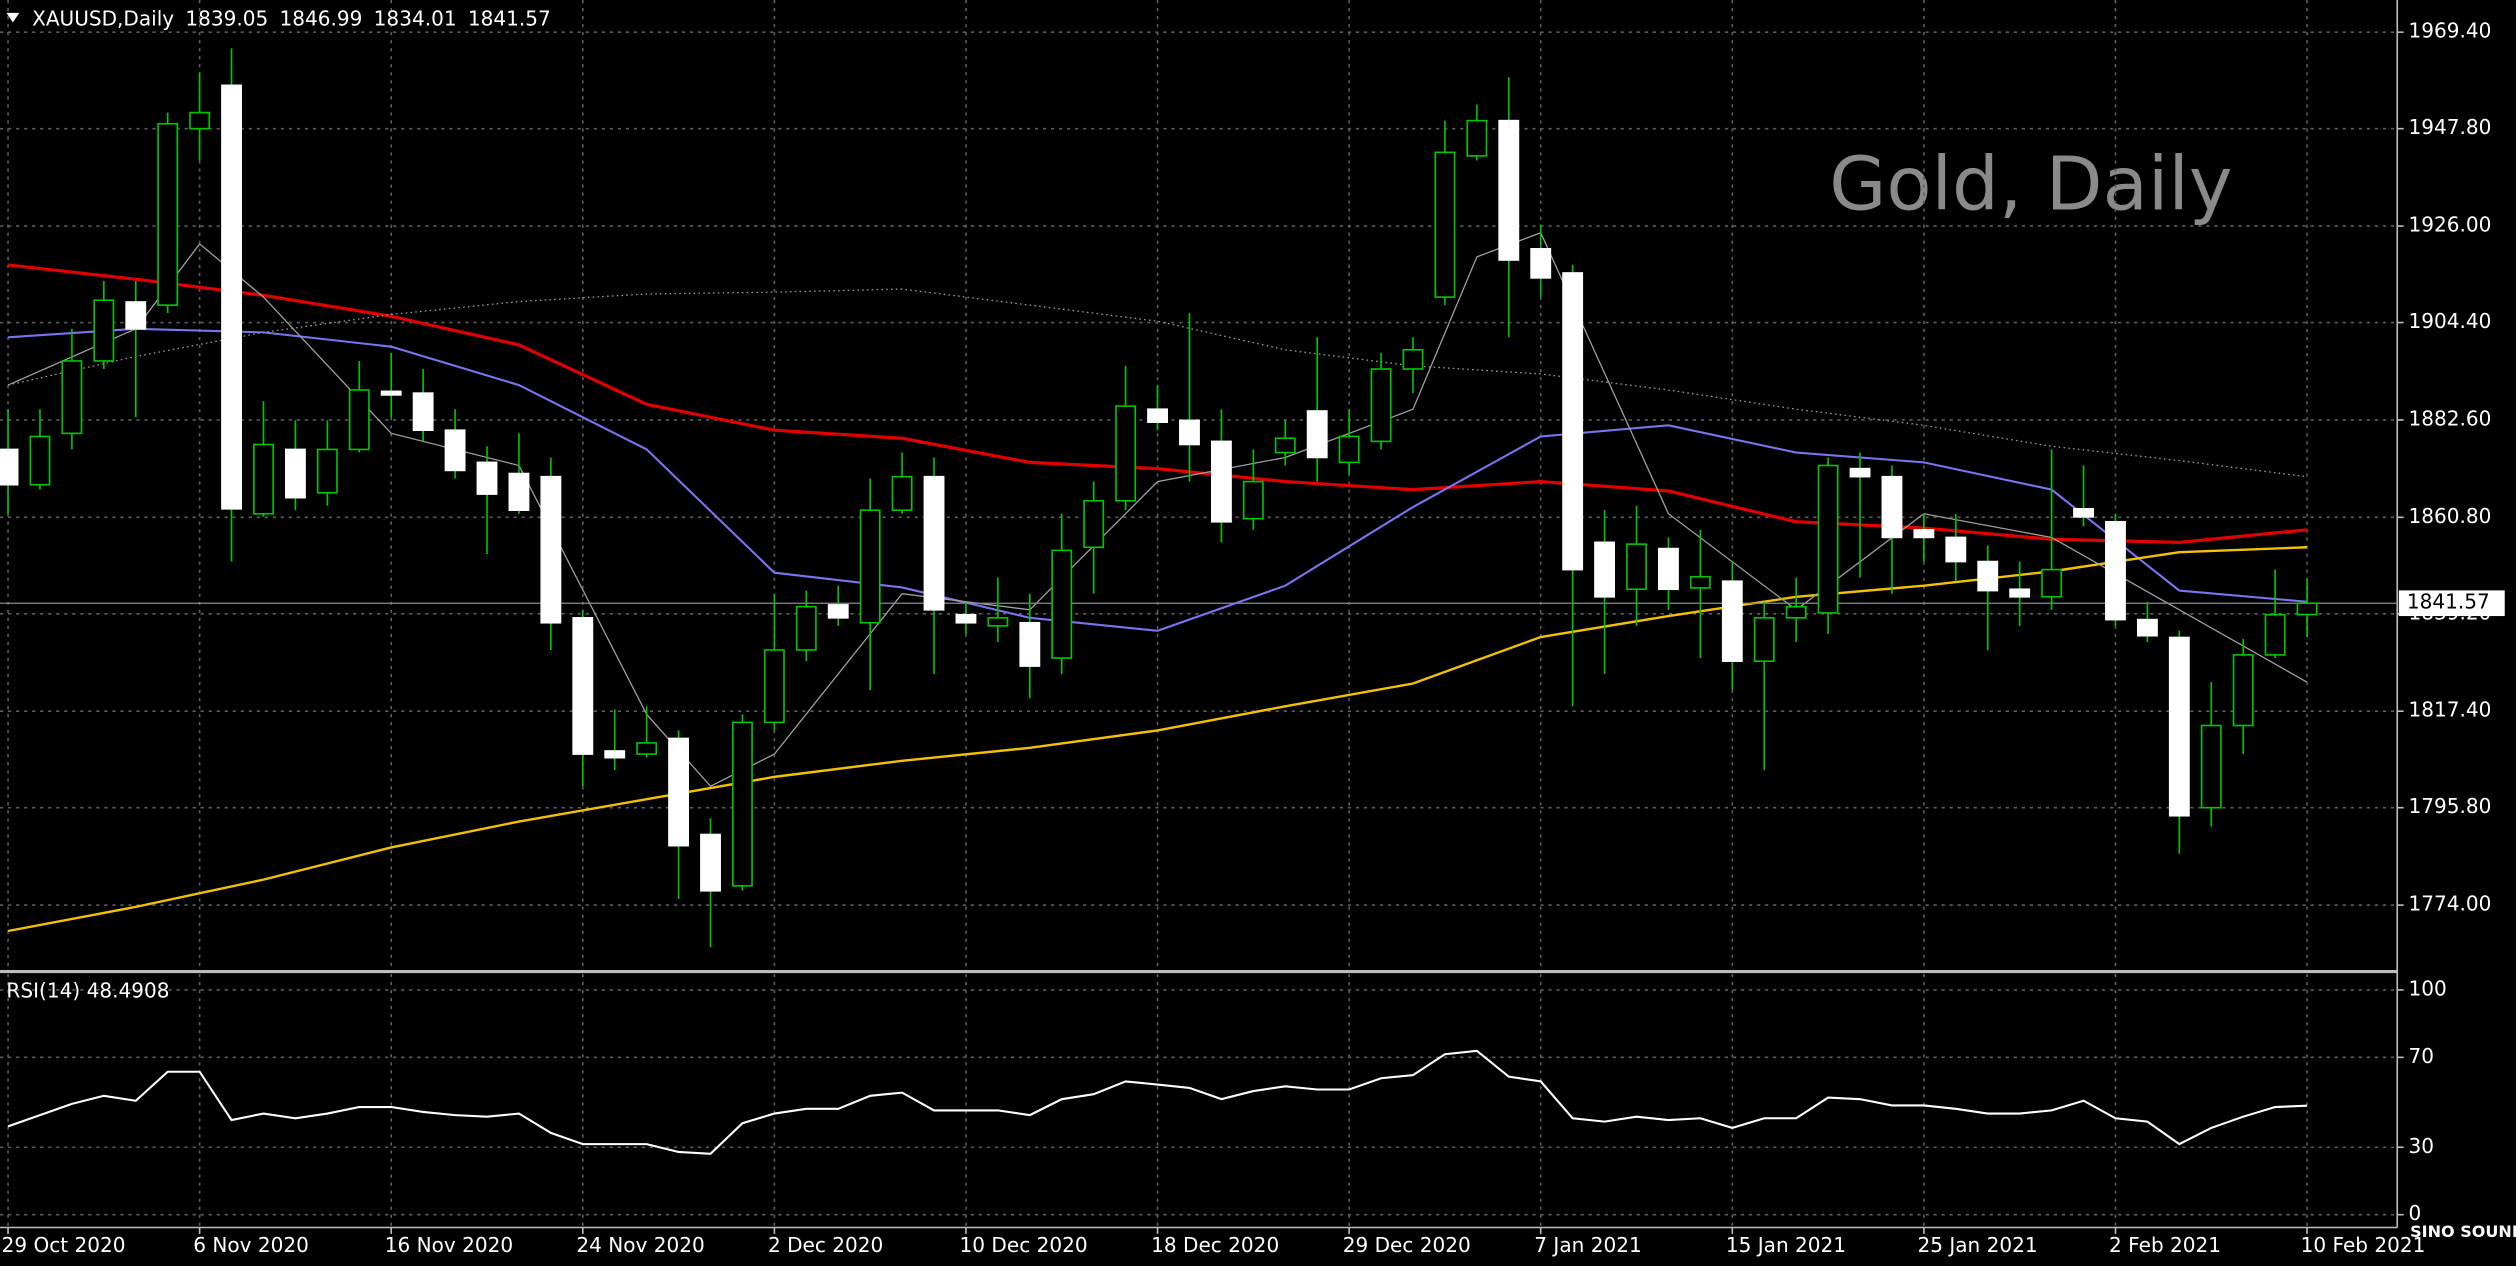 Image resolution: width=2516 pixels, height=1266 pixels. I want to click on indicator-header: RSI(14) 48.4908, so click(87, 990).